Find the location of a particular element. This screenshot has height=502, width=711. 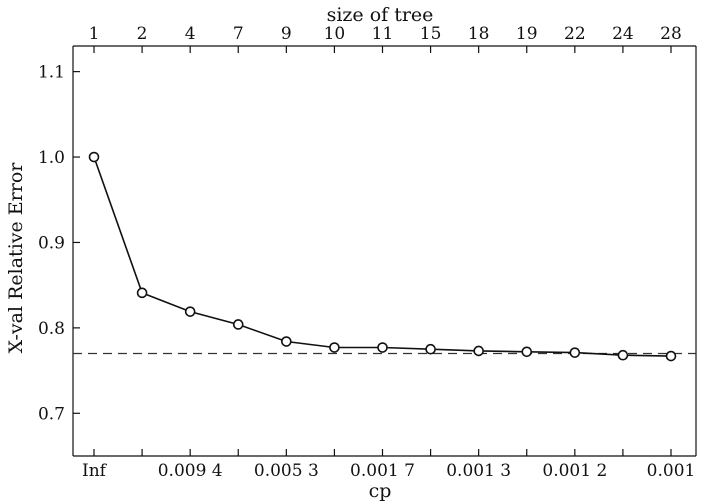

bottom-tick-label: 0.001 is located at coordinates (671, 471).